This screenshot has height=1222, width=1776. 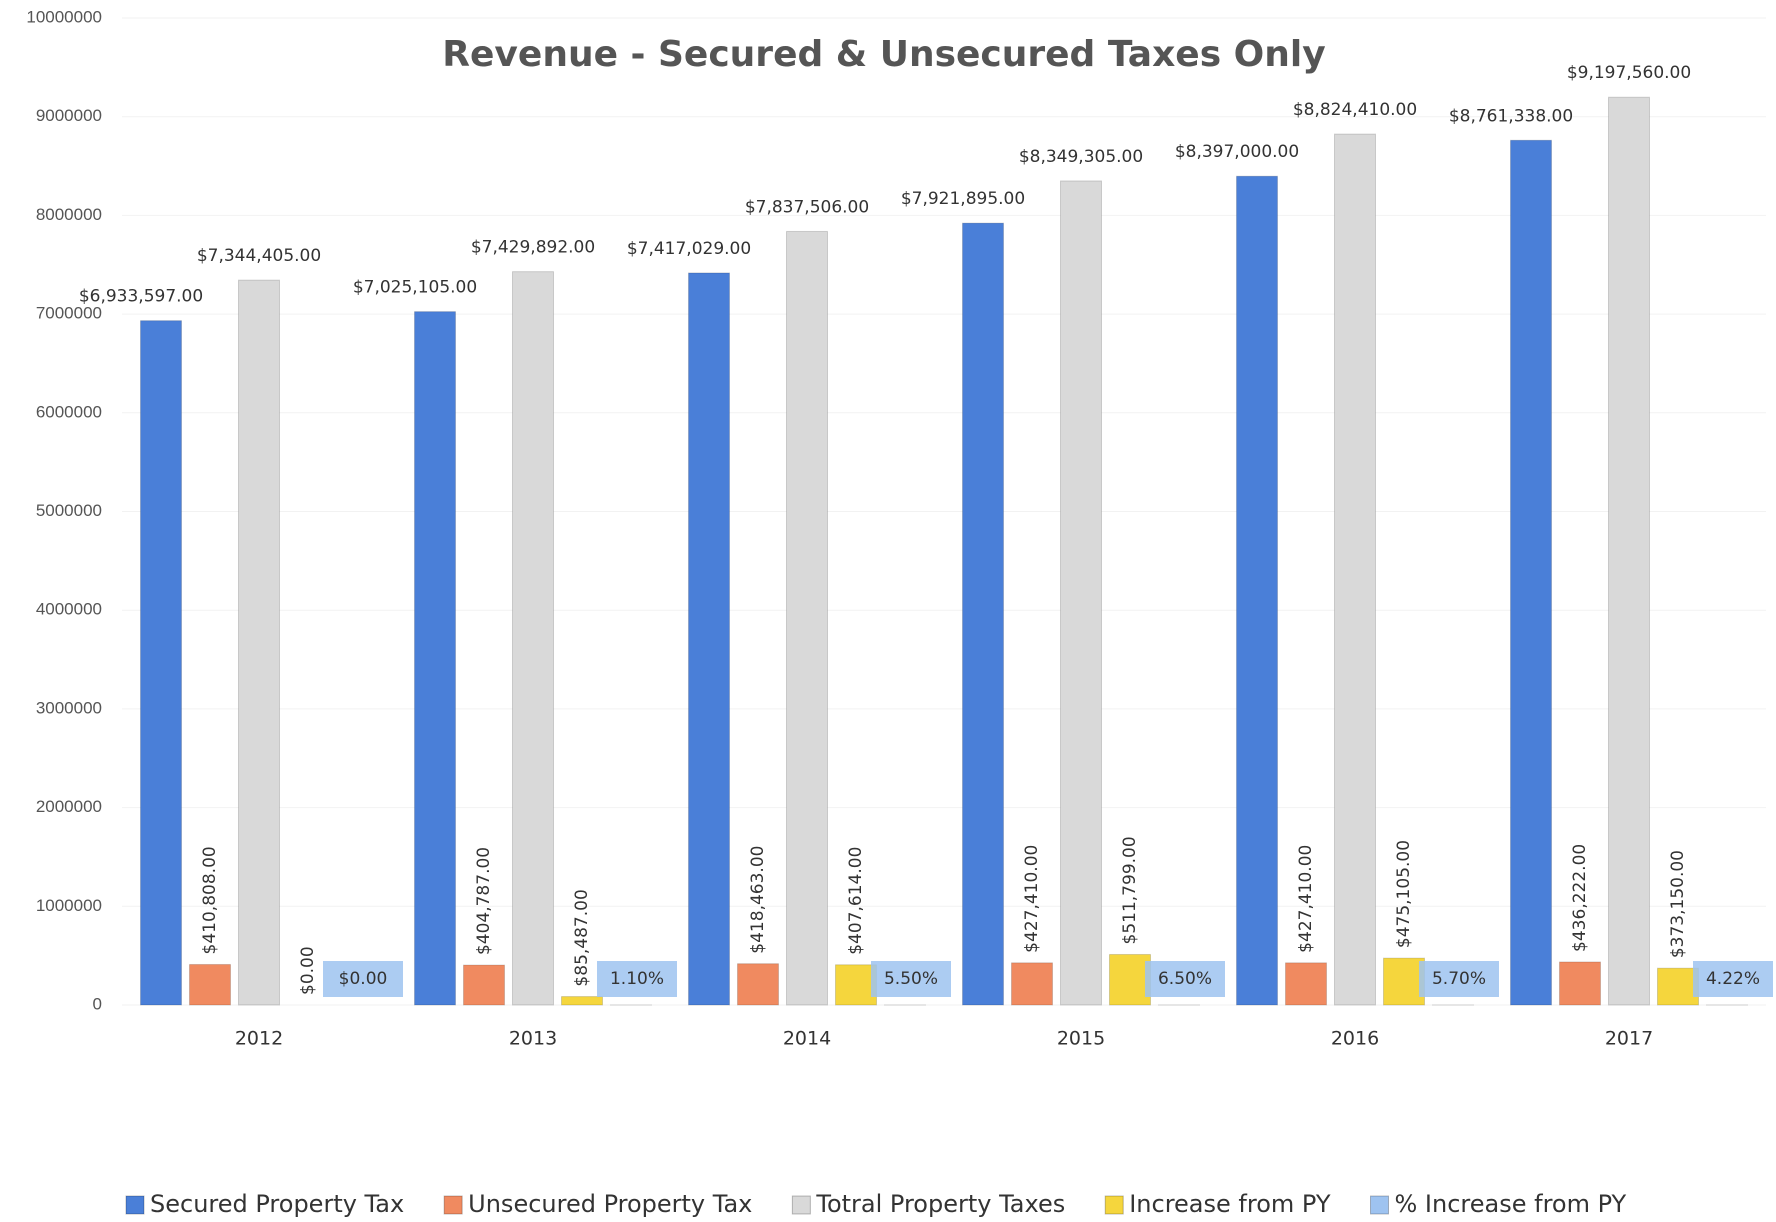 What do you see at coordinates (1081, 157) in the screenshot?
I see `data-label: $8,349,305.00` at bounding box center [1081, 157].